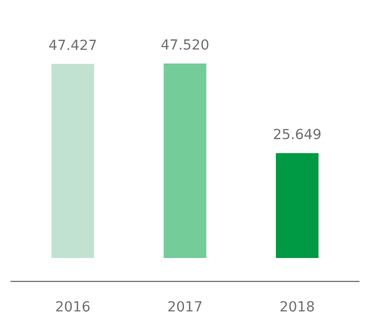 This screenshot has width=370, height=335. What do you see at coordinates (185, 306) in the screenshot?
I see `x-tick-label: 2017` at bounding box center [185, 306].